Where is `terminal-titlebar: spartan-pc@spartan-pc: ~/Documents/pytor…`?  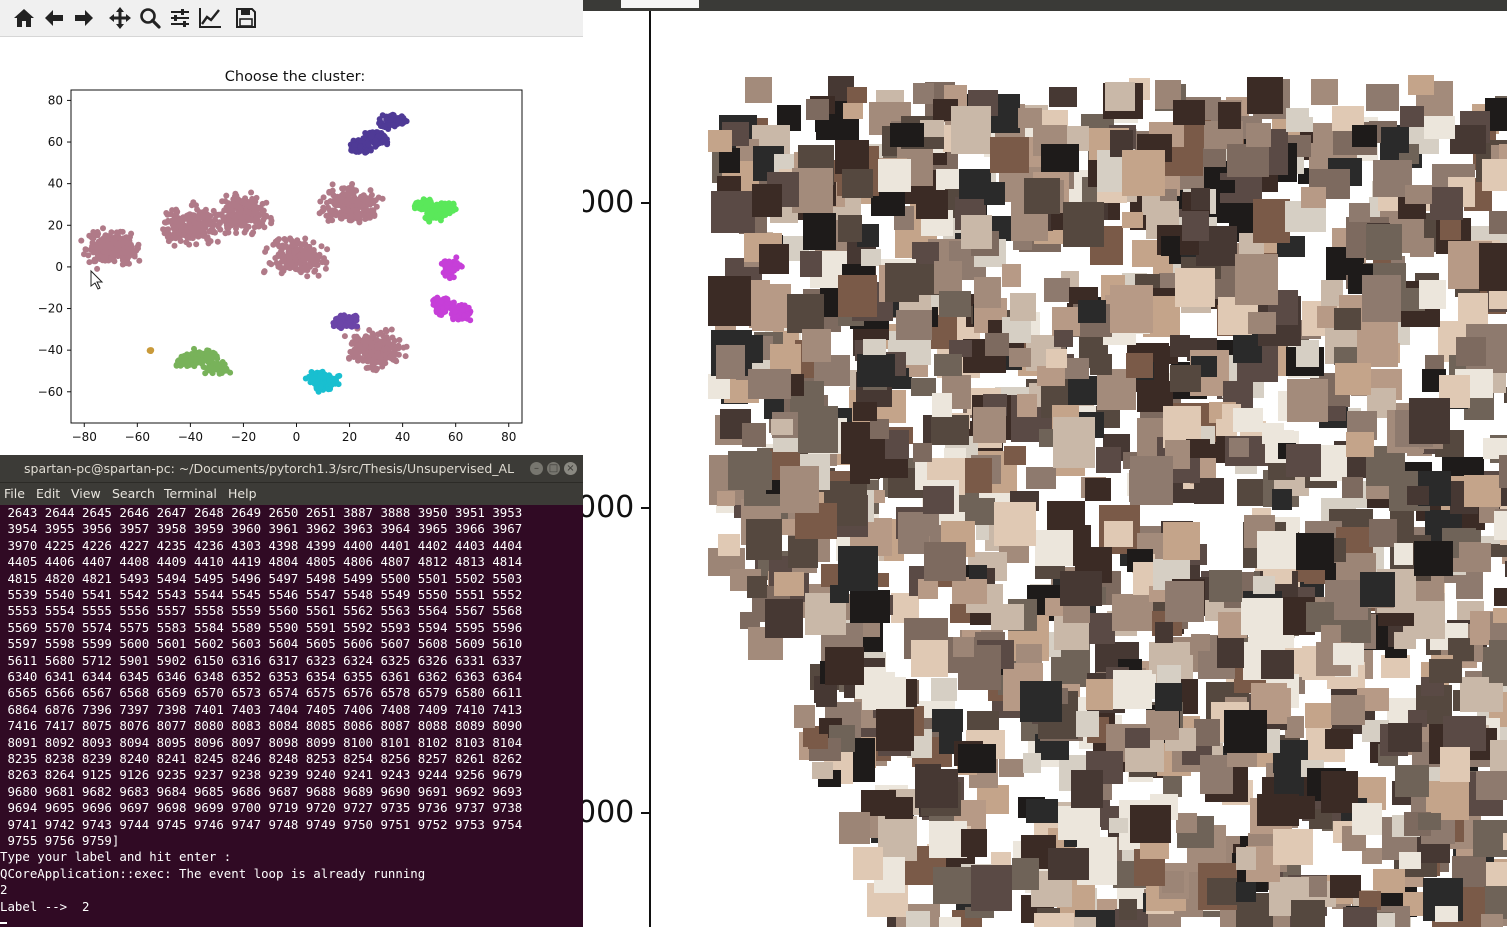 terminal-titlebar: spartan-pc@spartan-pc: ~/Documents/pytor… is located at coordinates (291, 468).